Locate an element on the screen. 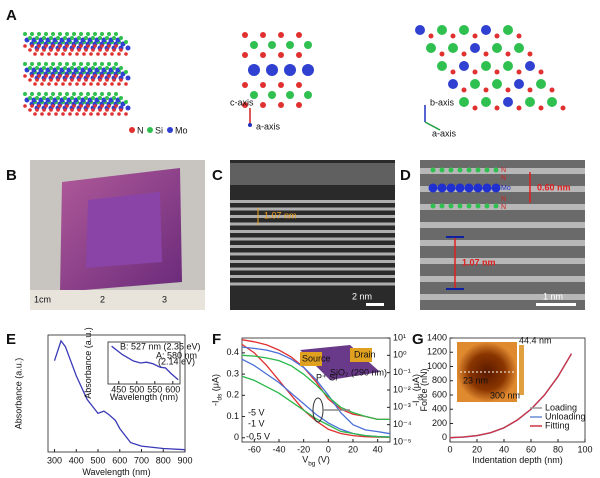 This screenshot has height=478, width=600. x-tick-label: 800 is located at coordinates (163, 460).